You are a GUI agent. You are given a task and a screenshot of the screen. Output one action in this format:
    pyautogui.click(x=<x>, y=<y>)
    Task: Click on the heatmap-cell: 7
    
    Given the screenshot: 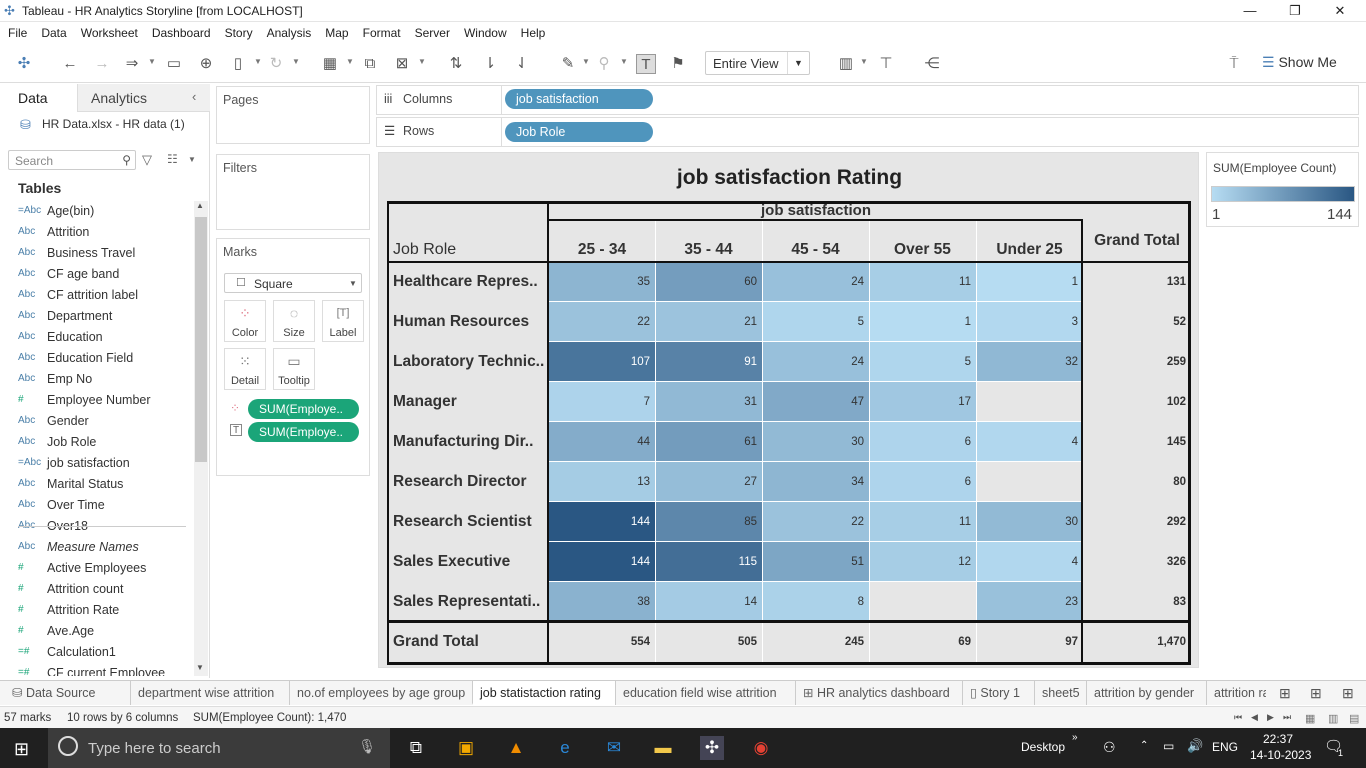 What is the action you would take?
    pyautogui.click(x=602, y=402)
    